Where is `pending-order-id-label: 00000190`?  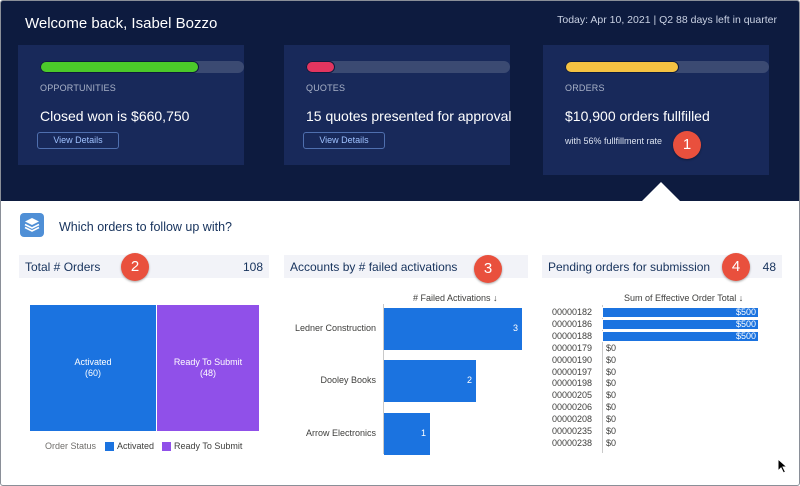 pending-order-id-label: 00000190 is located at coordinates (572, 359).